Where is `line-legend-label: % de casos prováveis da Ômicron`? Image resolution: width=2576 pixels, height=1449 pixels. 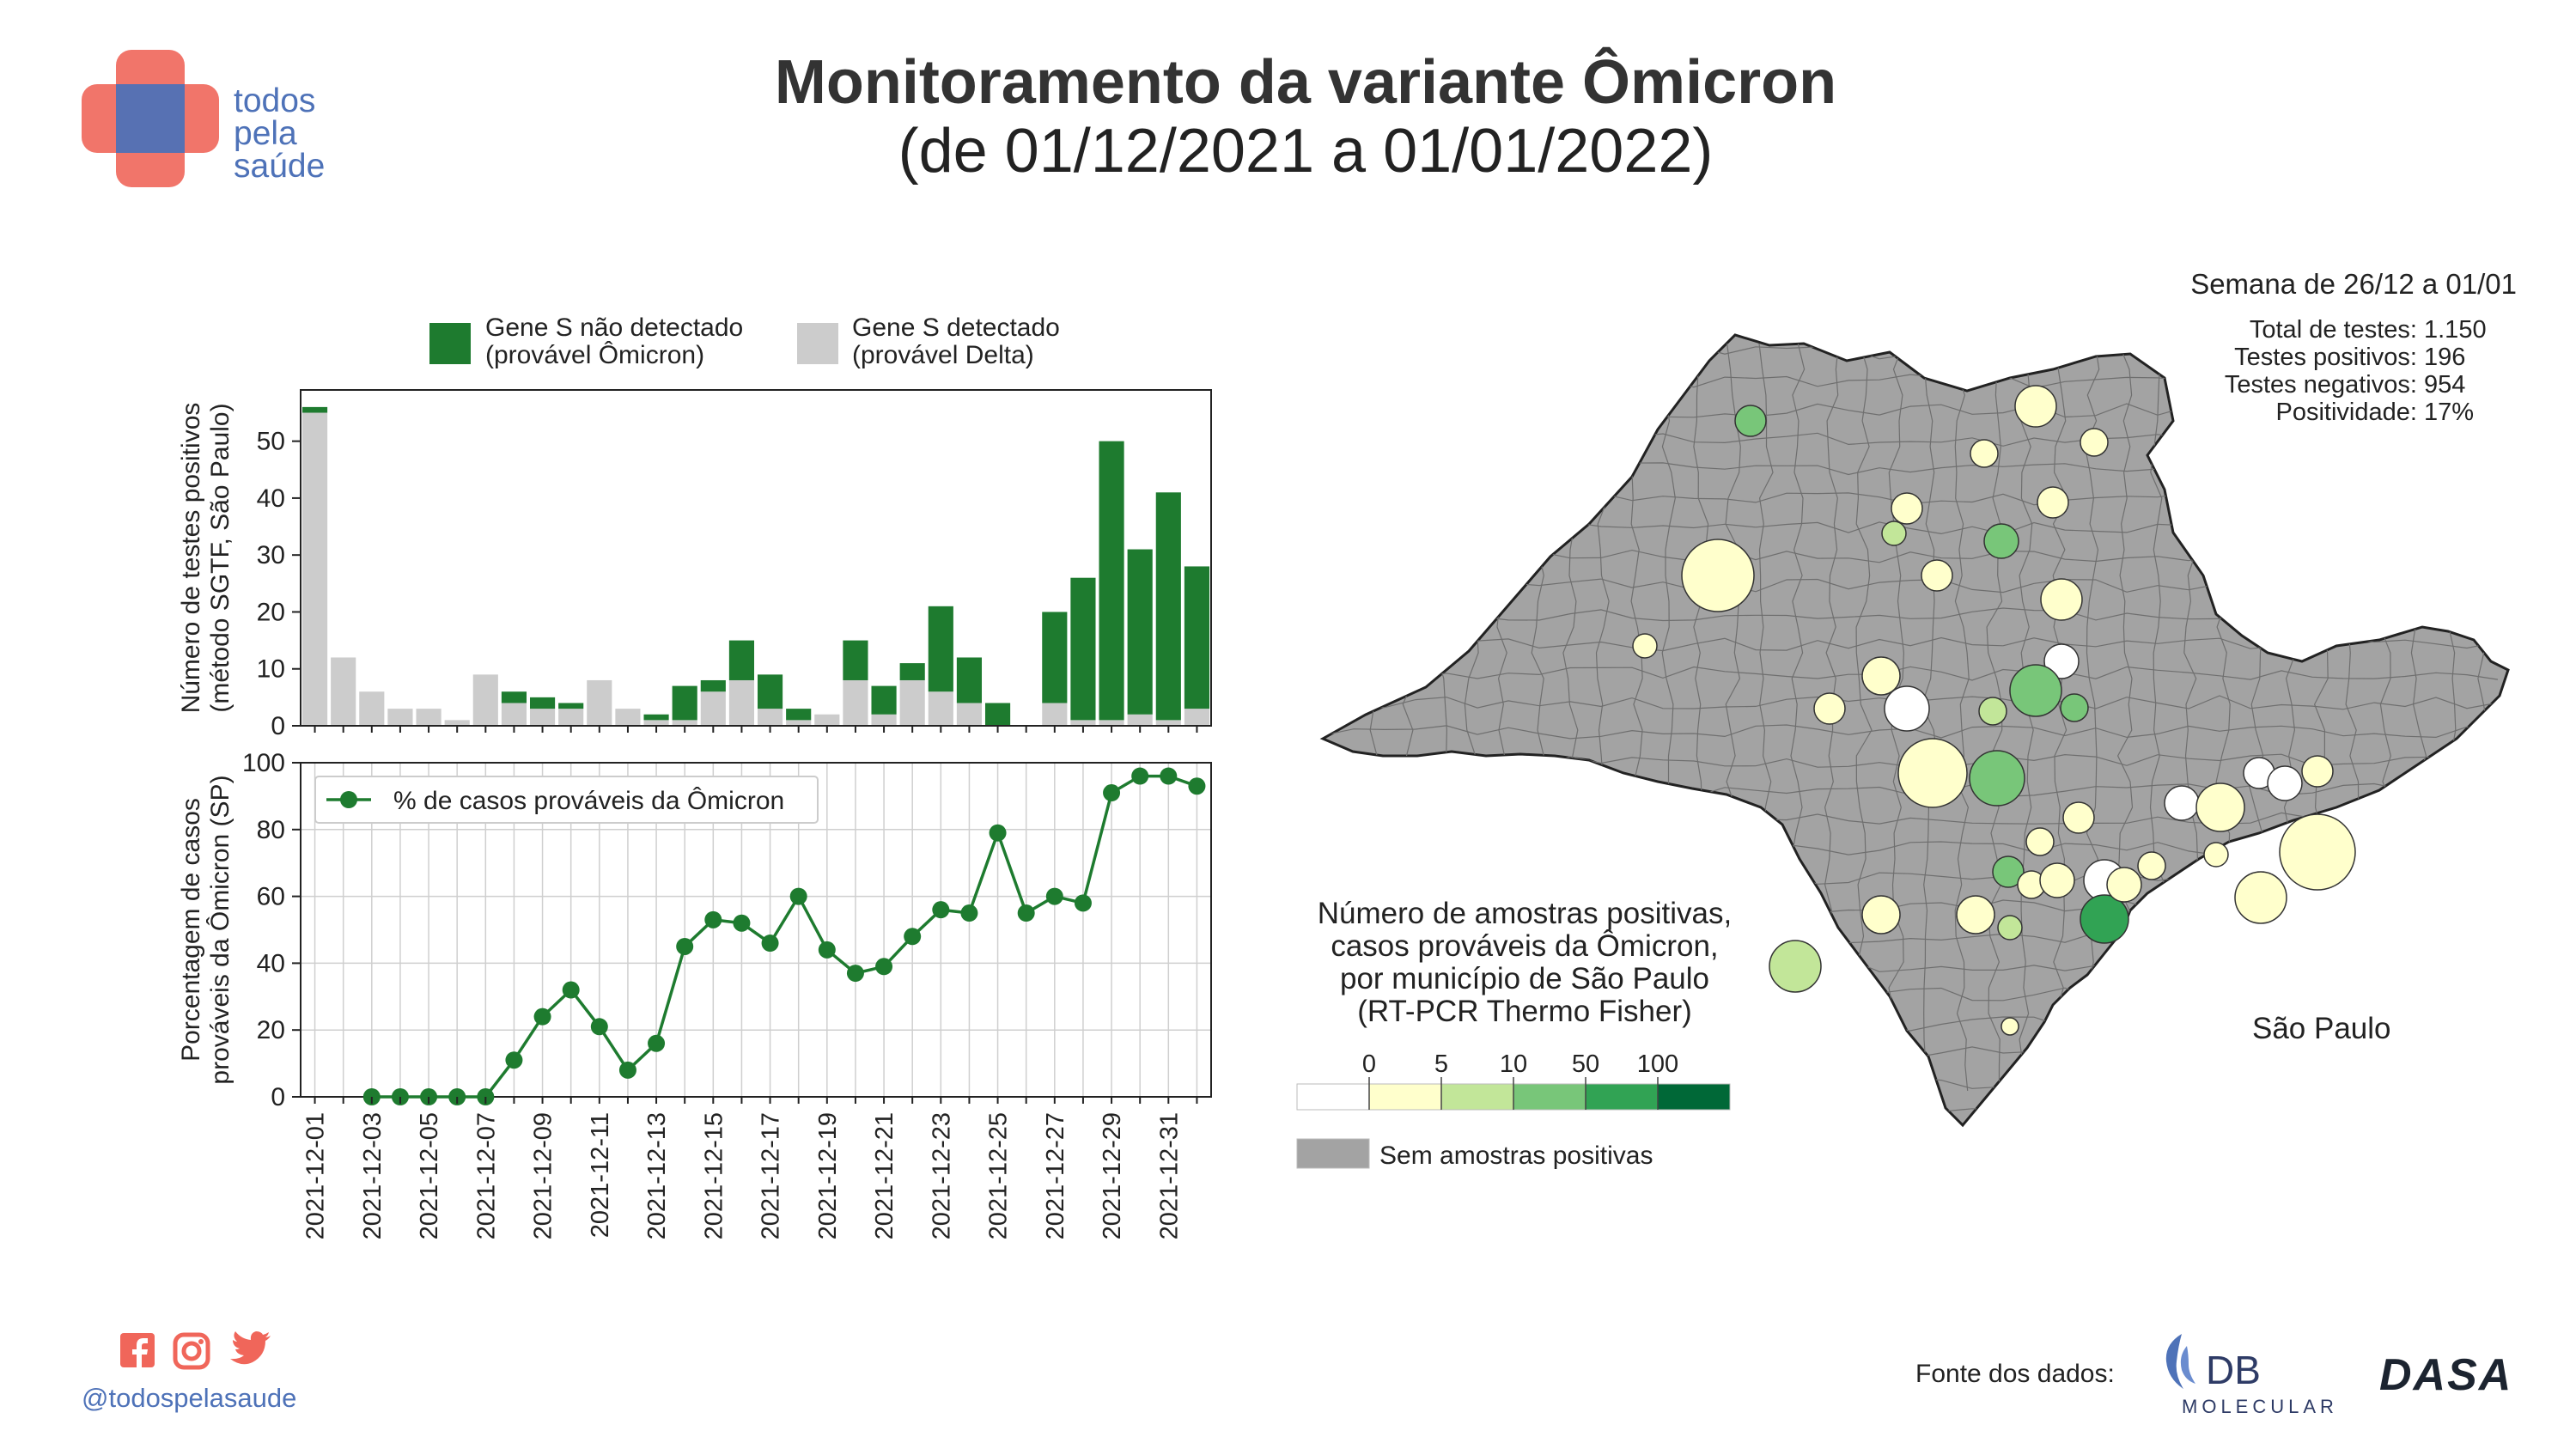
line-legend-label: % de casos prováveis da Ômicron is located at coordinates (588, 800).